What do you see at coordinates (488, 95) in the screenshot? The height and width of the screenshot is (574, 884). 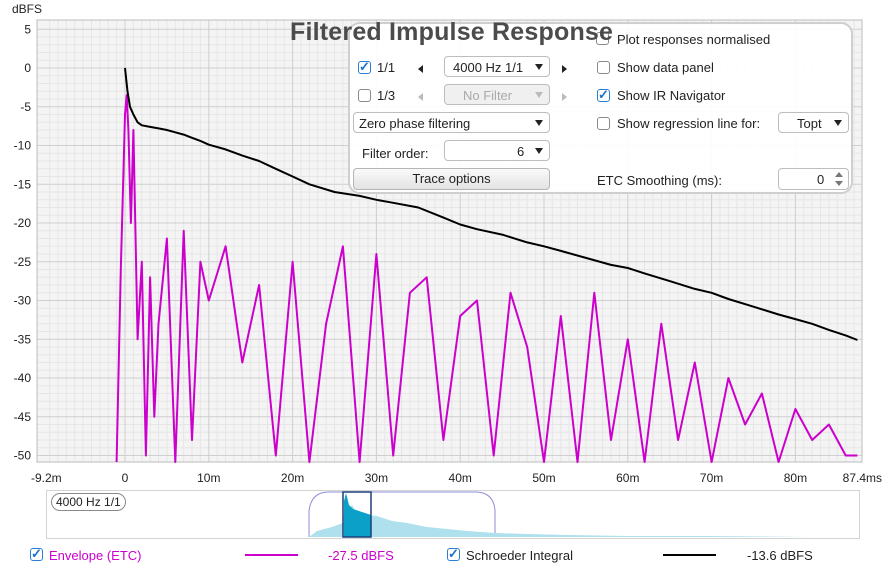 I see `third-band-select-value: No Filter` at bounding box center [488, 95].